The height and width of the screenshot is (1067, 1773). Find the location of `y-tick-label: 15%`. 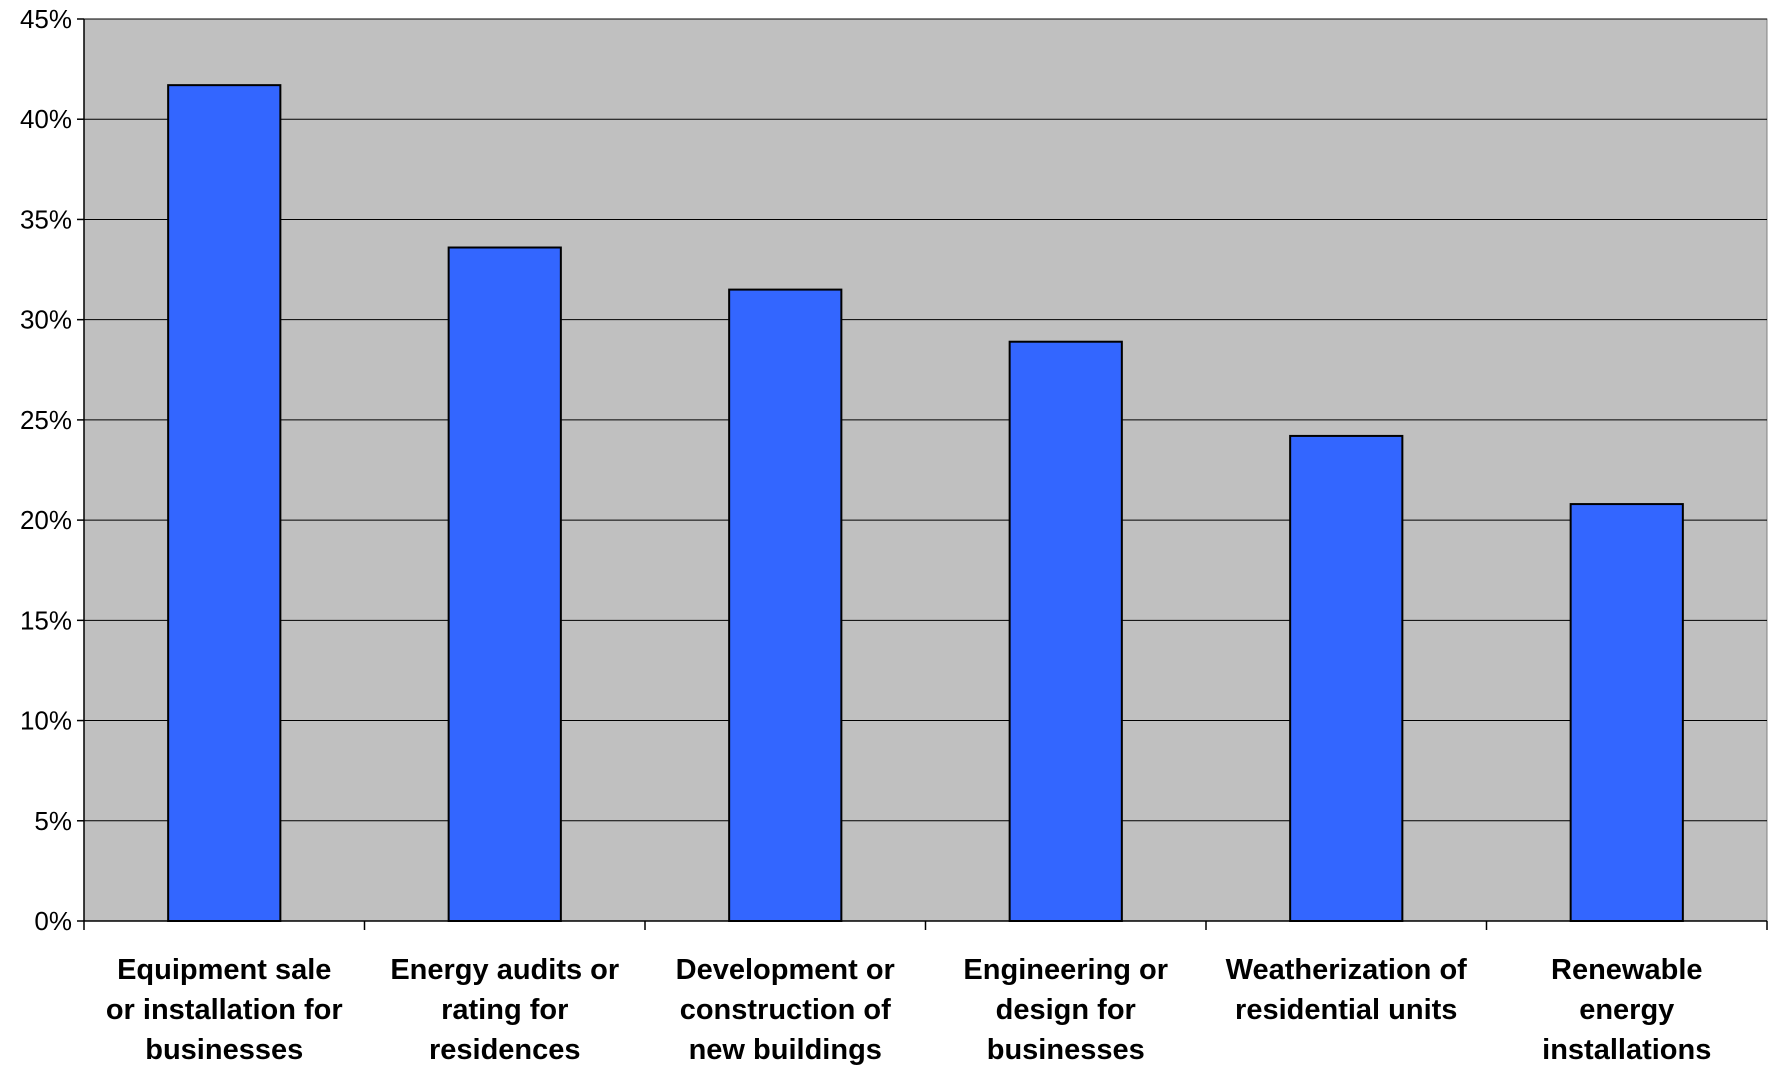

y-tick-label: 15% is located at coordinates (46, 620).